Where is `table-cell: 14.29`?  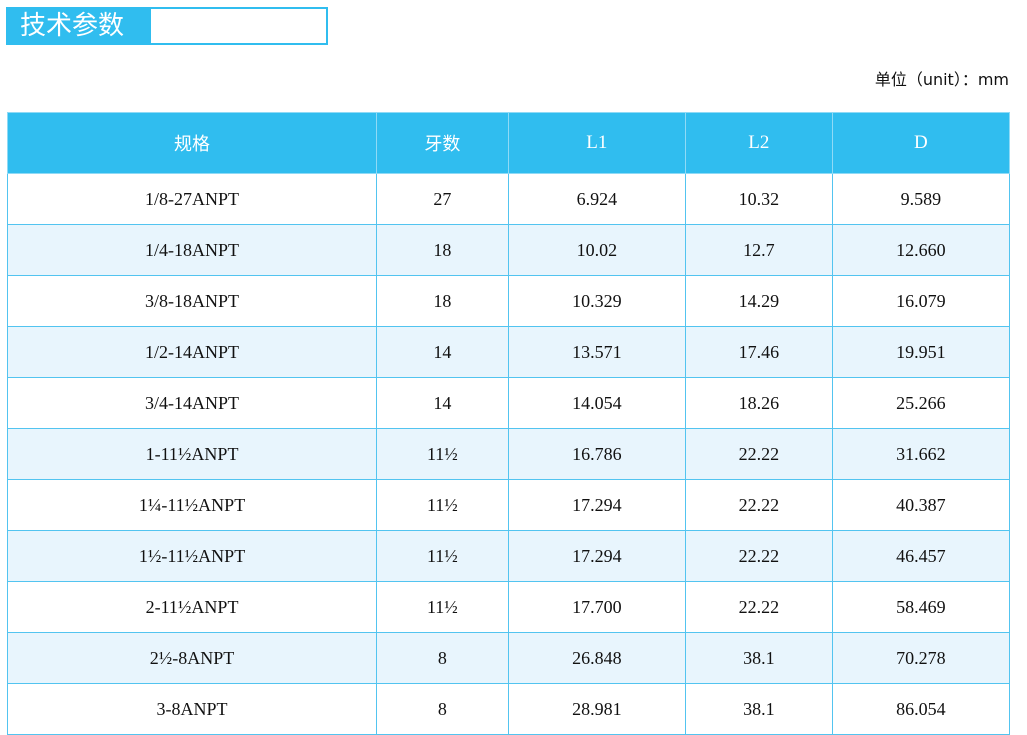
table-cell: 14.29 is located at coordinates (758, 301).